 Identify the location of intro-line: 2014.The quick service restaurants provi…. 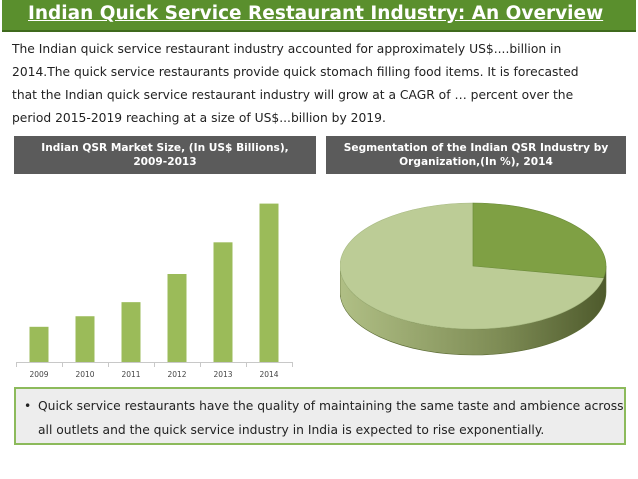
(295, 72).